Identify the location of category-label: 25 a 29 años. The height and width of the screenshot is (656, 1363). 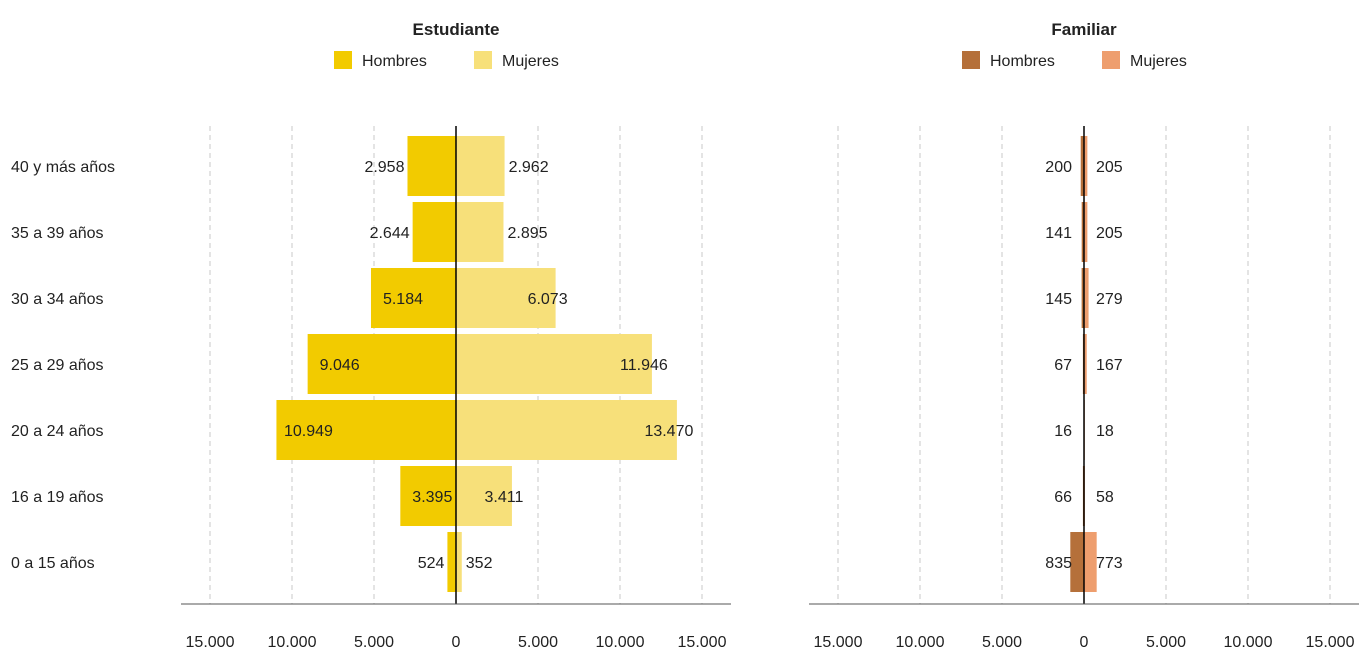
(57, 365).